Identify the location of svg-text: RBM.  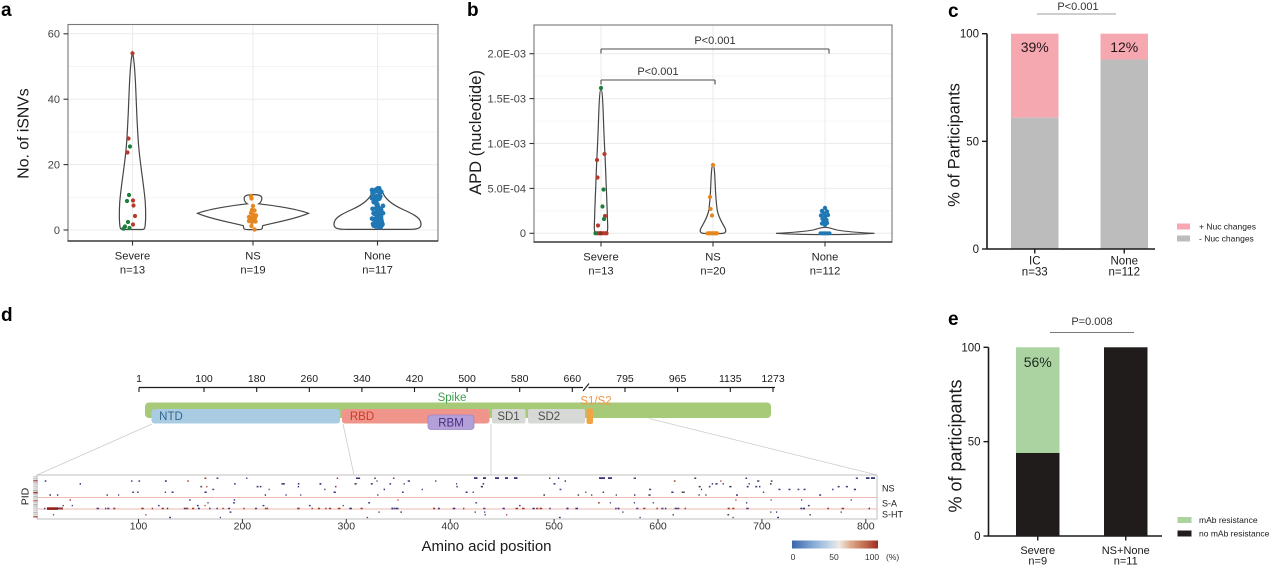
(451, 424).